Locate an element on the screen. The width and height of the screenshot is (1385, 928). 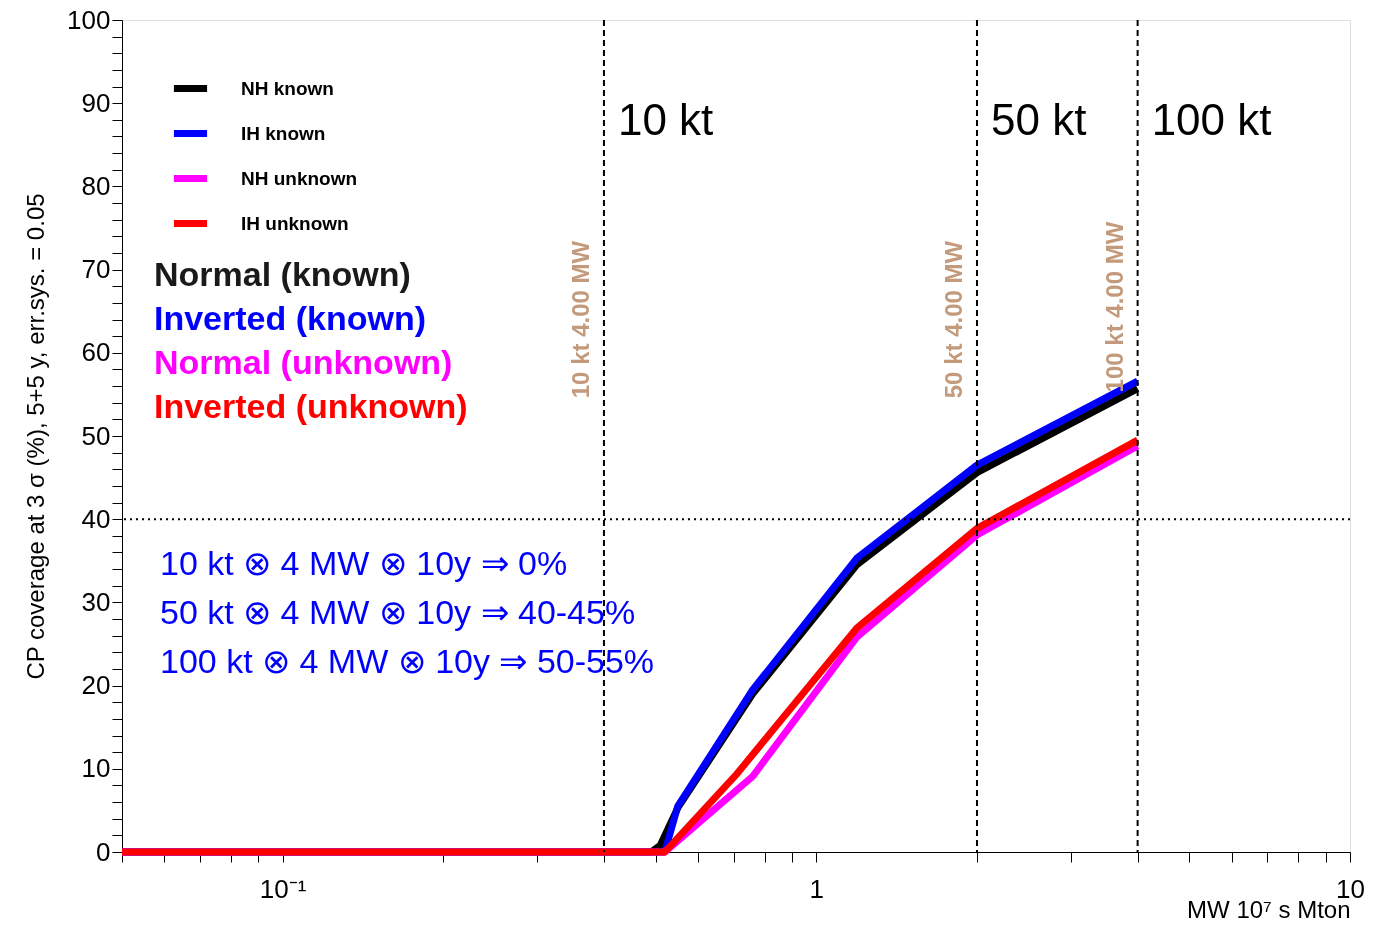
annotation: 100 kt ⊗ 4 MW ⊗ 10y ⇒ 50-55% is located at coordinates (407, 661).